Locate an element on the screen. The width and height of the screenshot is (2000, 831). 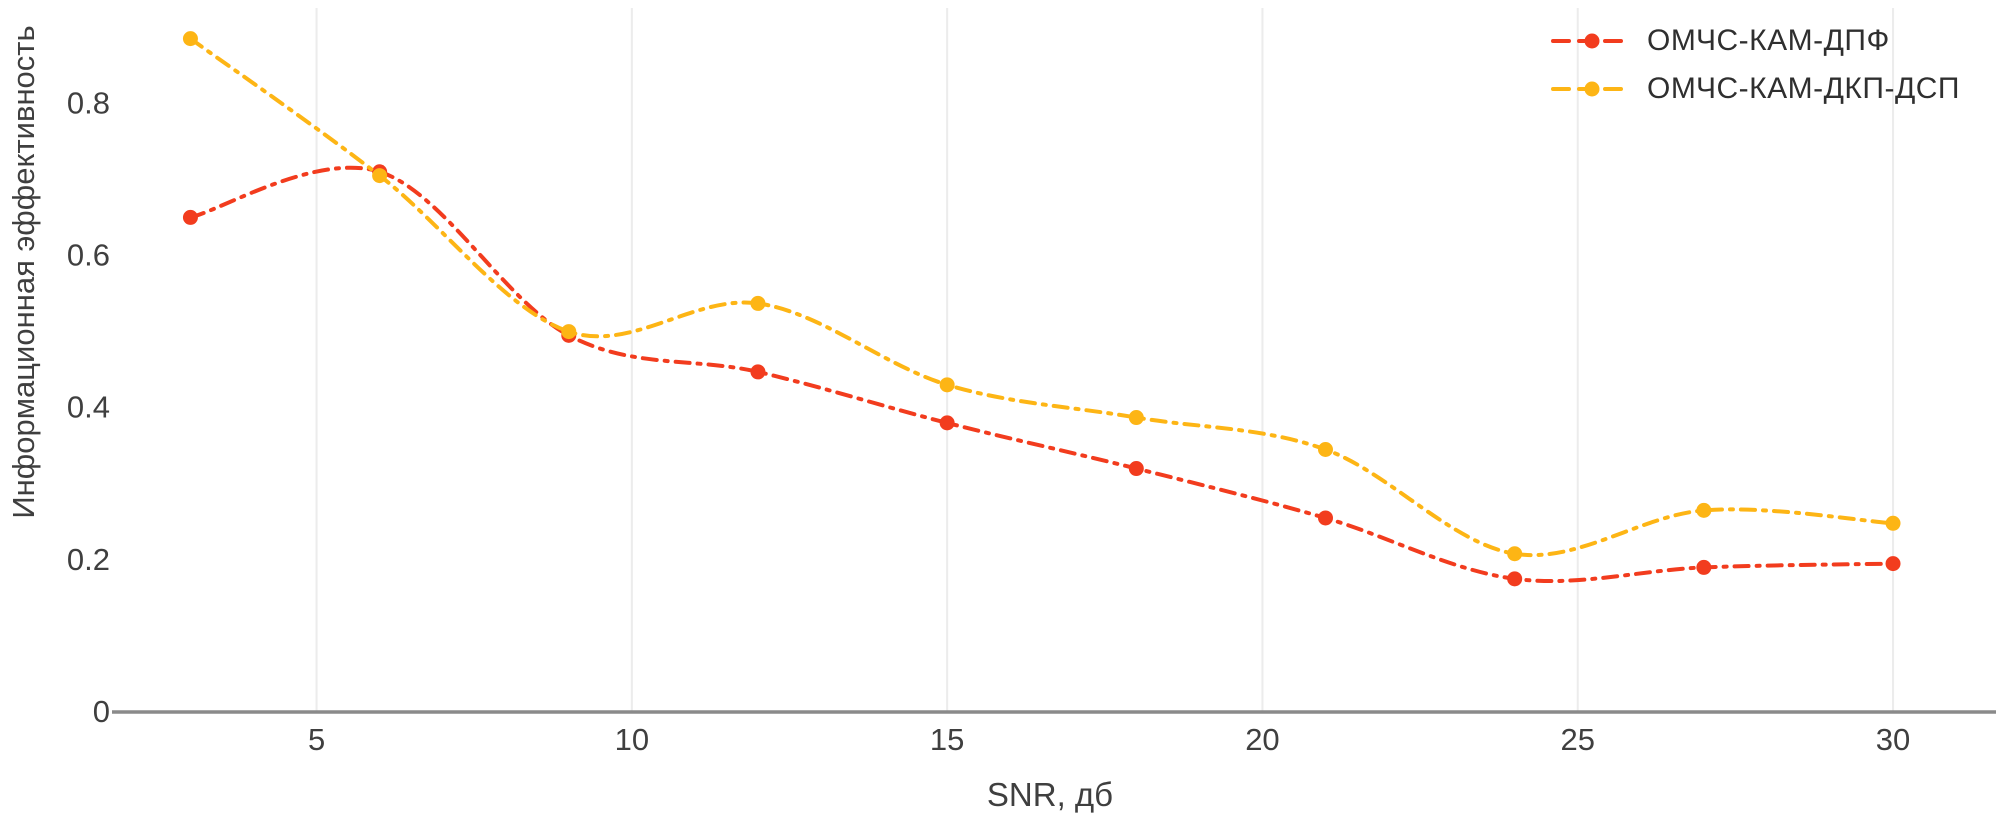
legend-label: ОМЧС-КАМ-ДКП-ДСП is located at coordinates (1803, 88).